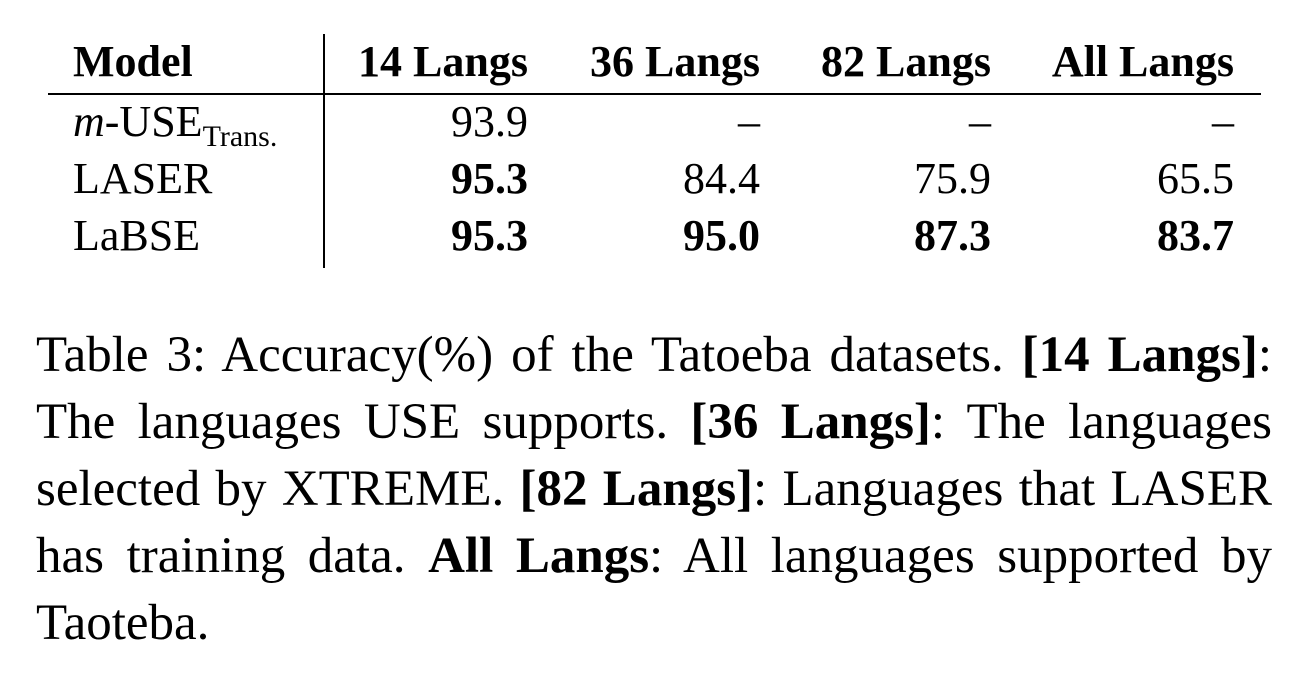 This screenshot has width=1302, height=688. Describe the element at coordinates (721, 178) in the screenshot. I see `cell-laser-36: 84.4` at that location.